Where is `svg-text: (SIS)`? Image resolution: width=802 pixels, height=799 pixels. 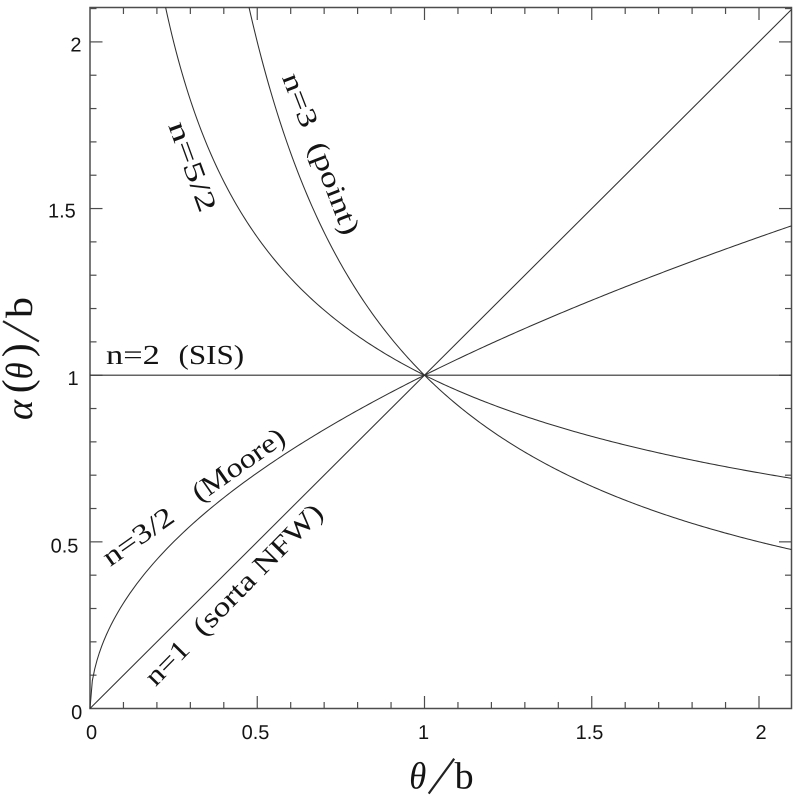 svg-text: (SIS) is located at coordinates (212, 354).